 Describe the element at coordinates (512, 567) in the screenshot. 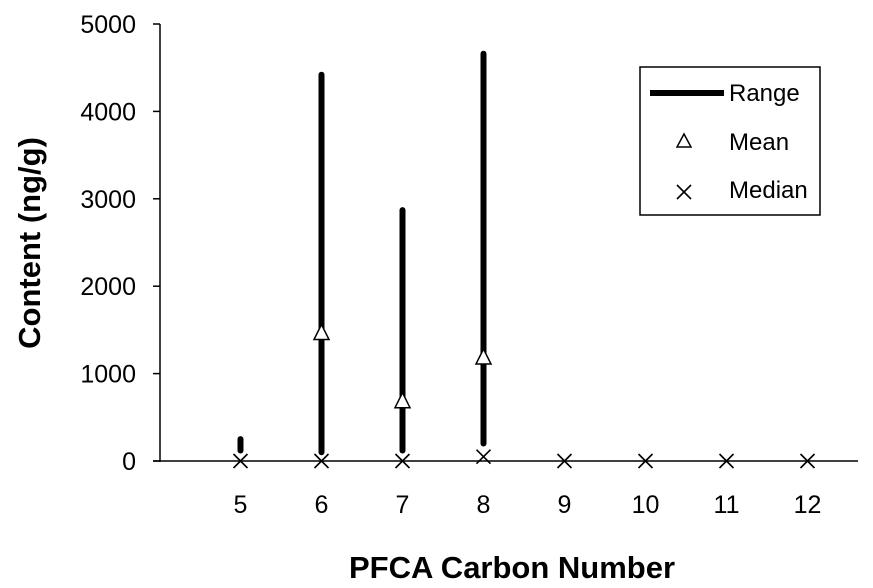

I see `x-axis-title: PFCA Carbon Number` at that location.